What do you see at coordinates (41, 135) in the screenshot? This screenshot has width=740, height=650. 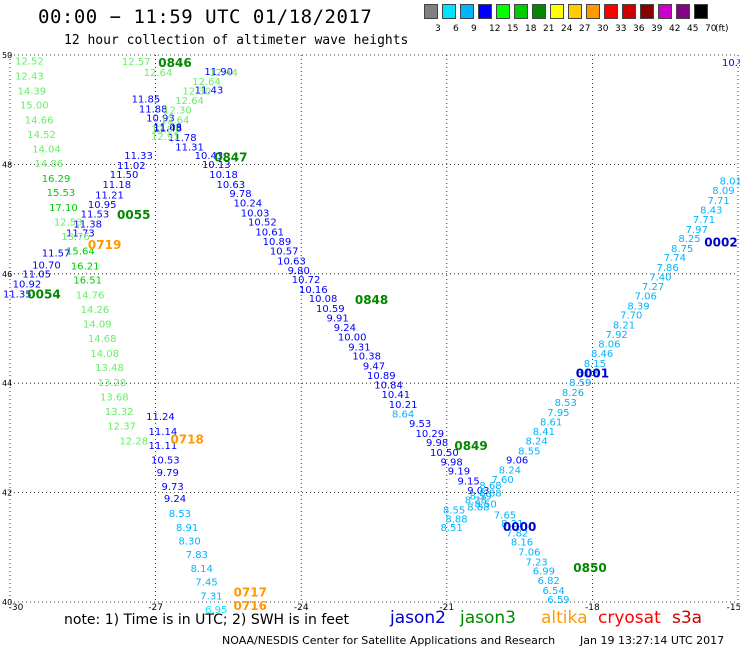 I see `wave-height-label: 14.52` at bounding box center [41, 135].